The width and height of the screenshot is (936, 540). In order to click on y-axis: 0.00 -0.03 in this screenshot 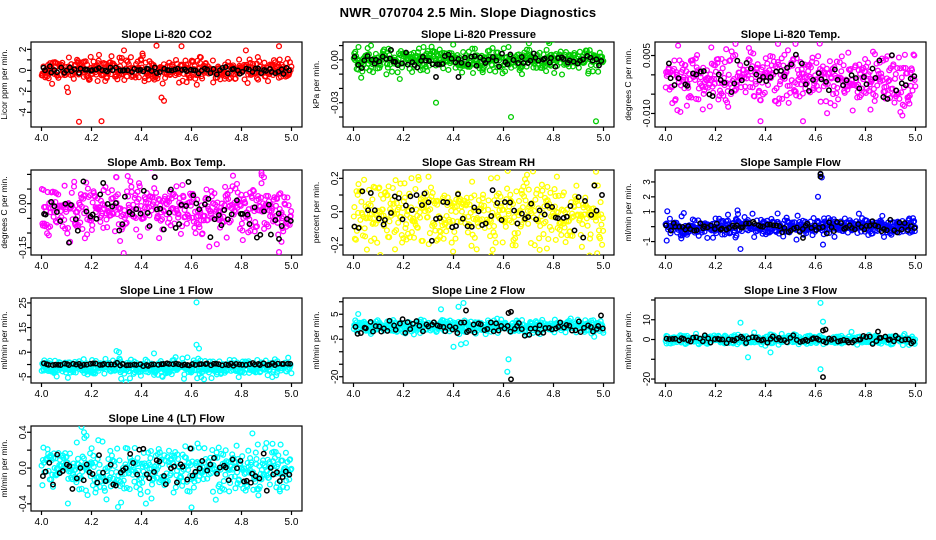, I will do `click(336, 81)`.